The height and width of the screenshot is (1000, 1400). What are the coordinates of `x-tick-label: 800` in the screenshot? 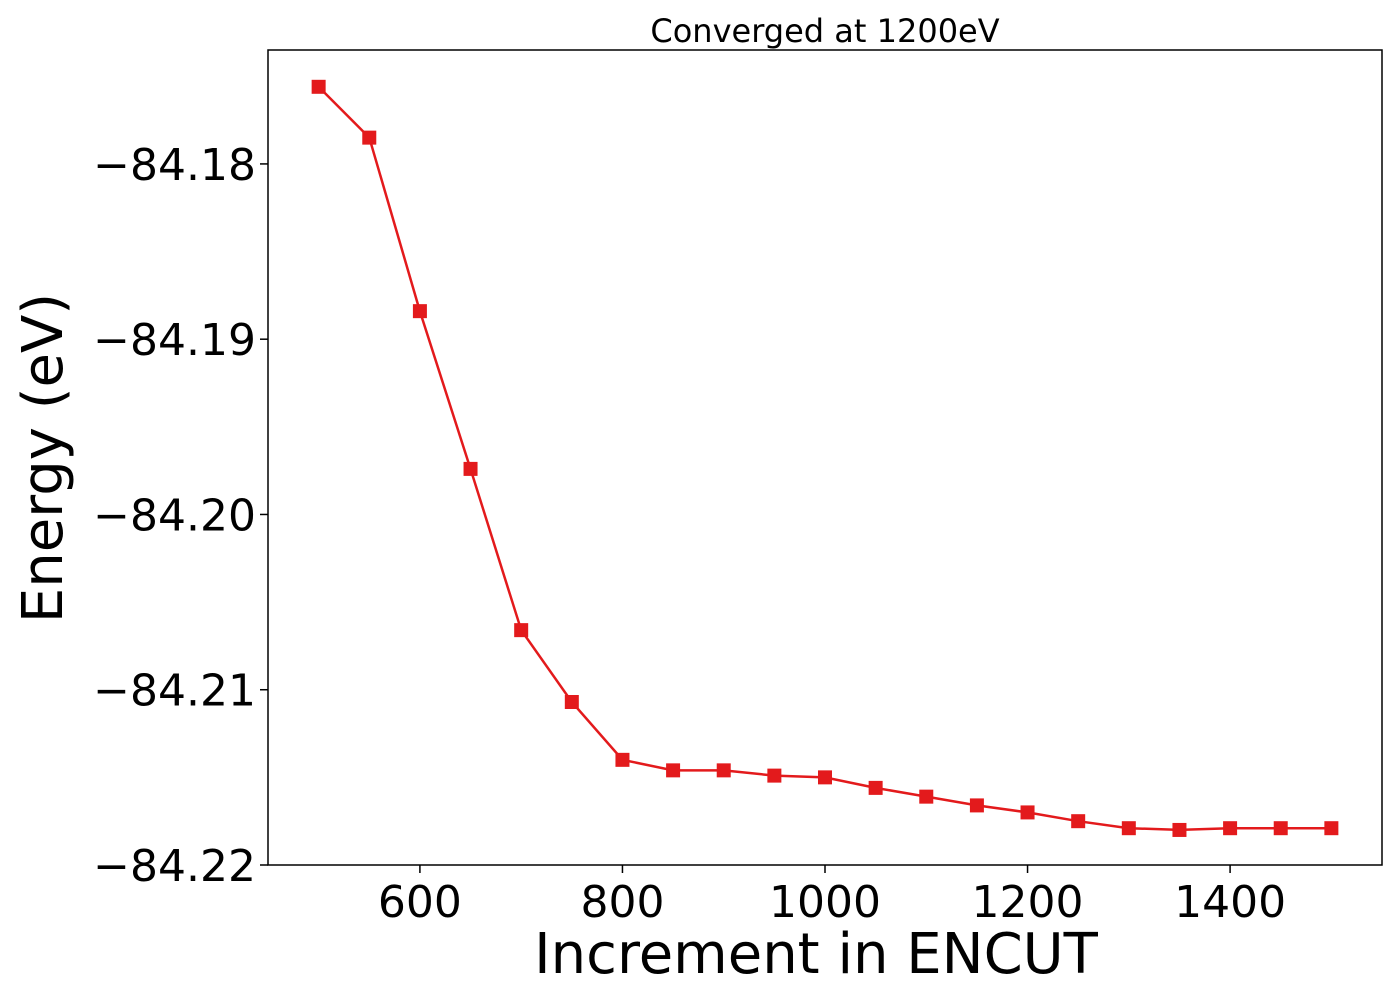 It's located at (622, 902).